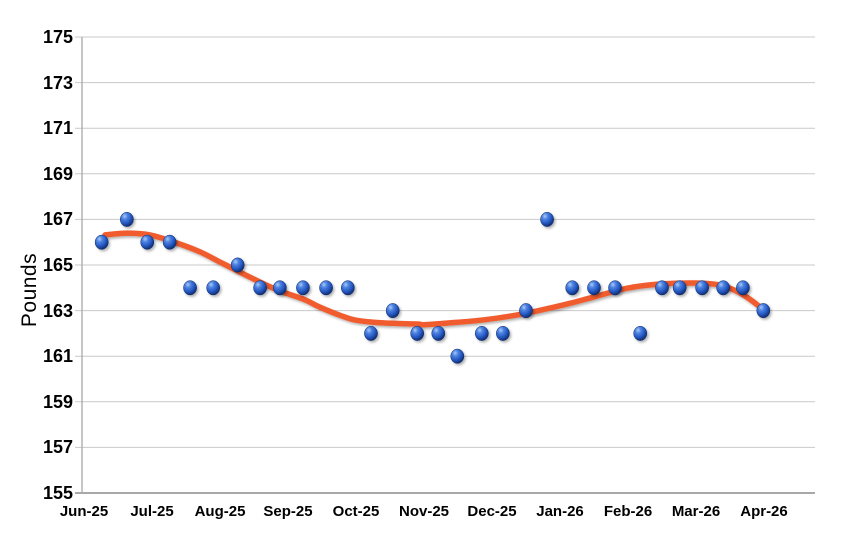 The height and width of the screenshot is (538, 842). What do you see at coordinates (424, 511) in the screenshot?
I see `x-tick-label: Nov-25` at bounding box center [424, 511].